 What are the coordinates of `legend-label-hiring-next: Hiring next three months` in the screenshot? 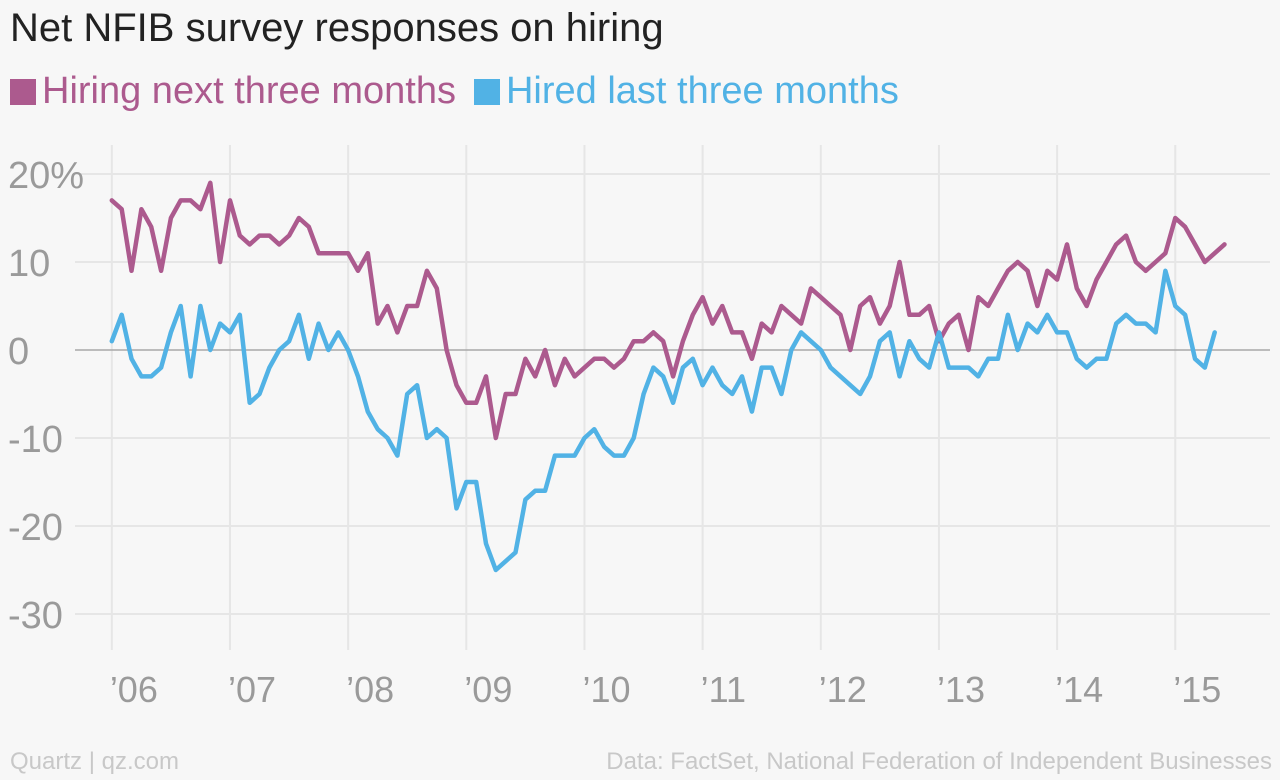 It's located at (249, 91).